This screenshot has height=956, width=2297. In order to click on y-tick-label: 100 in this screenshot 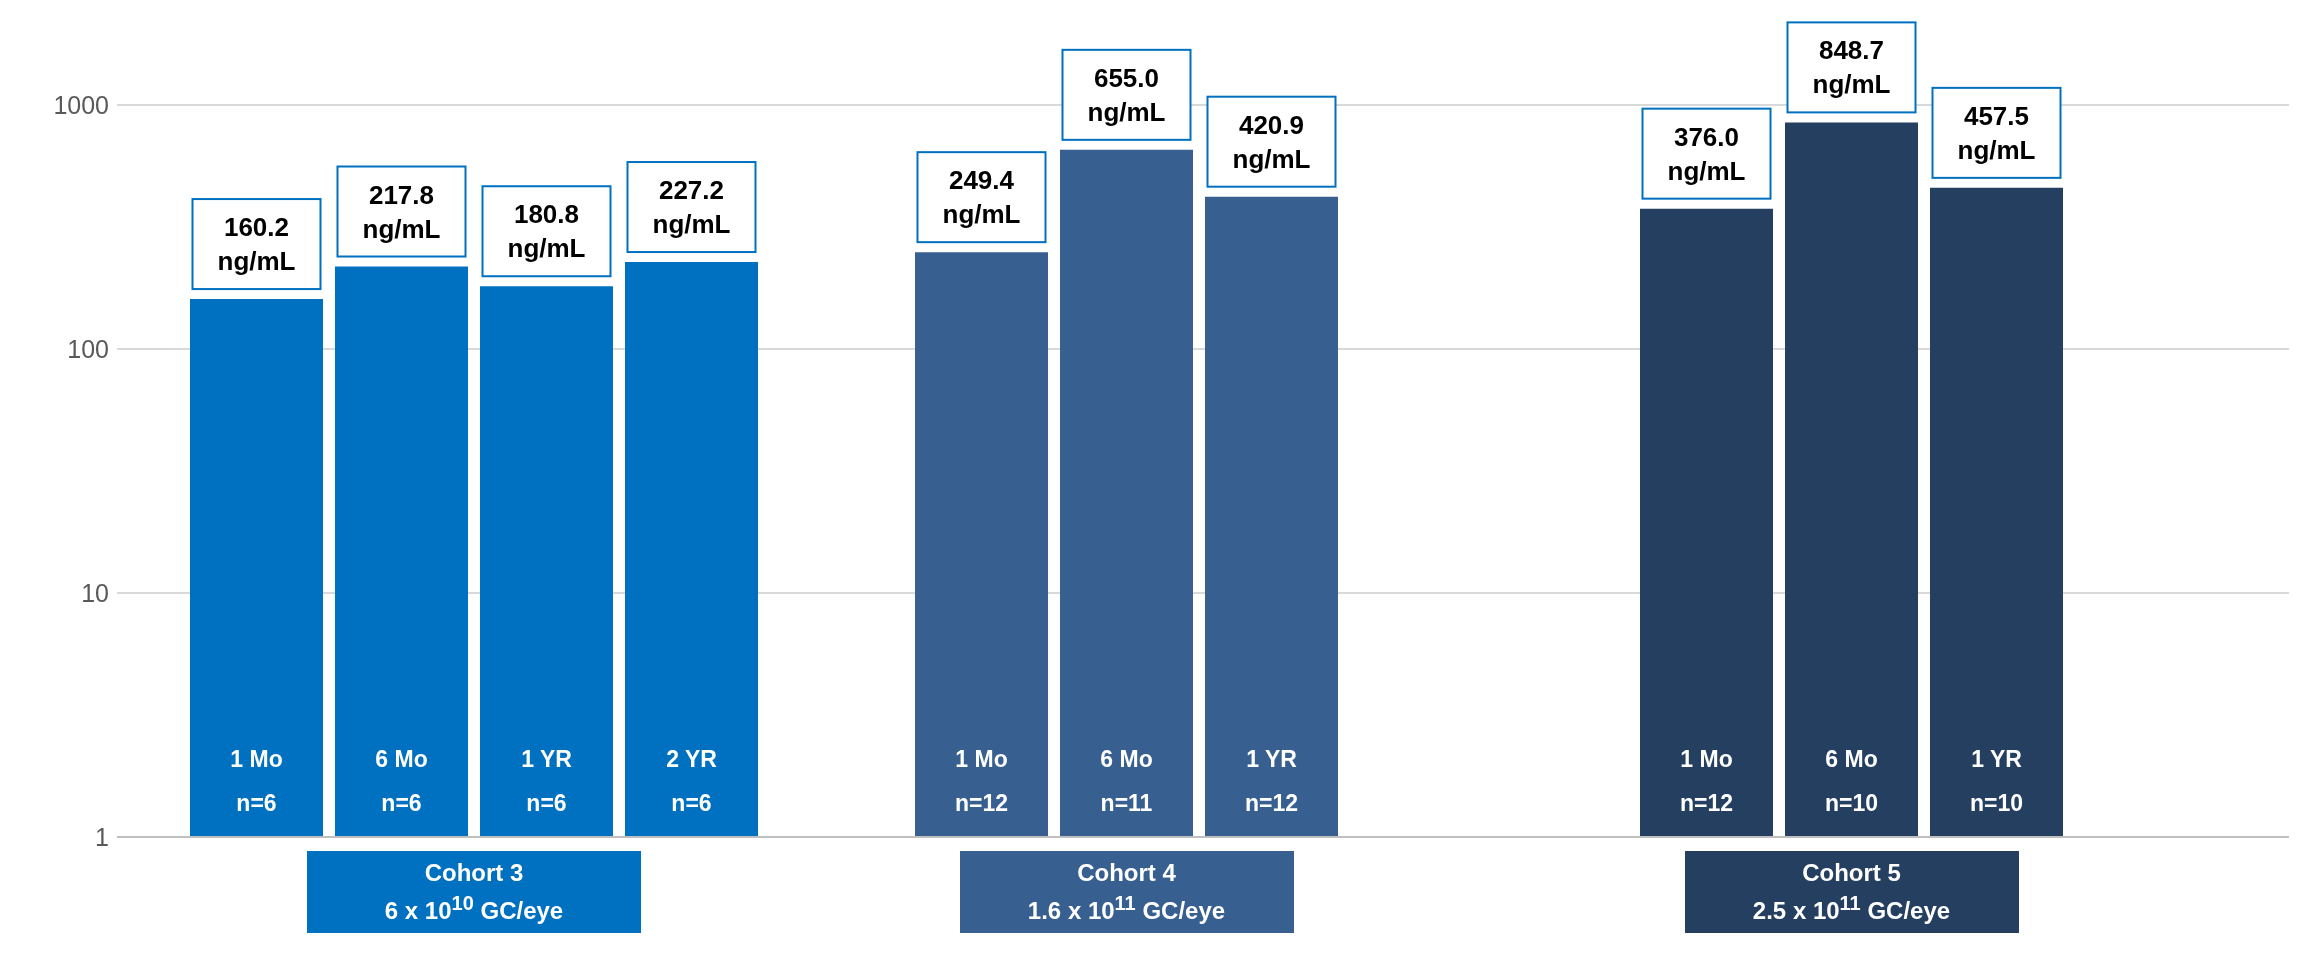, I will do `click(88, 348)`.